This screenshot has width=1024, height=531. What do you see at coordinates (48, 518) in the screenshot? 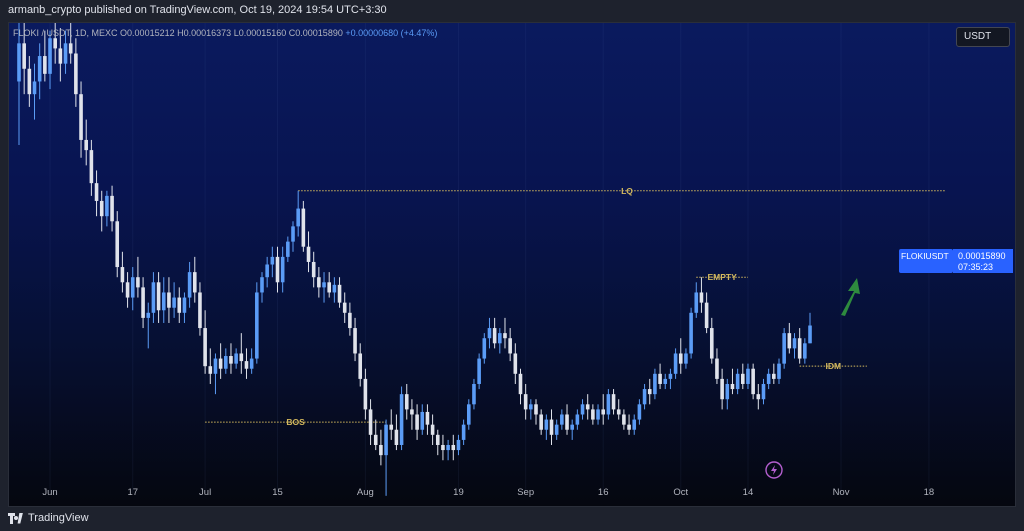
I see `tradingview-brand: TradingView` at bounding box center [48, 518].